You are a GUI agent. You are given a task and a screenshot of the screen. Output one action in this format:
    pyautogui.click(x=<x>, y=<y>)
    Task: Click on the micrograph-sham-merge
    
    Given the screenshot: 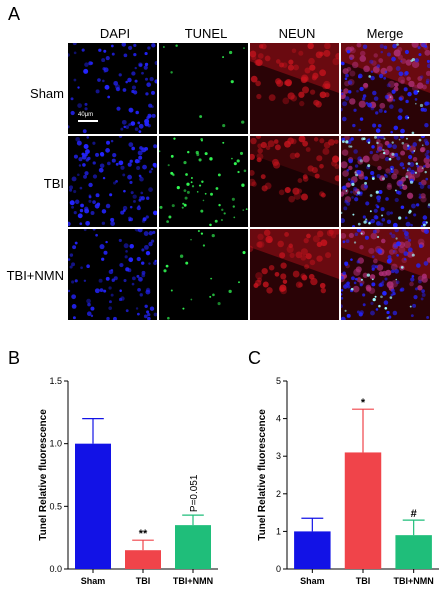 What is the action you would take?
    pyautogui.click(x=385, y=88)
    